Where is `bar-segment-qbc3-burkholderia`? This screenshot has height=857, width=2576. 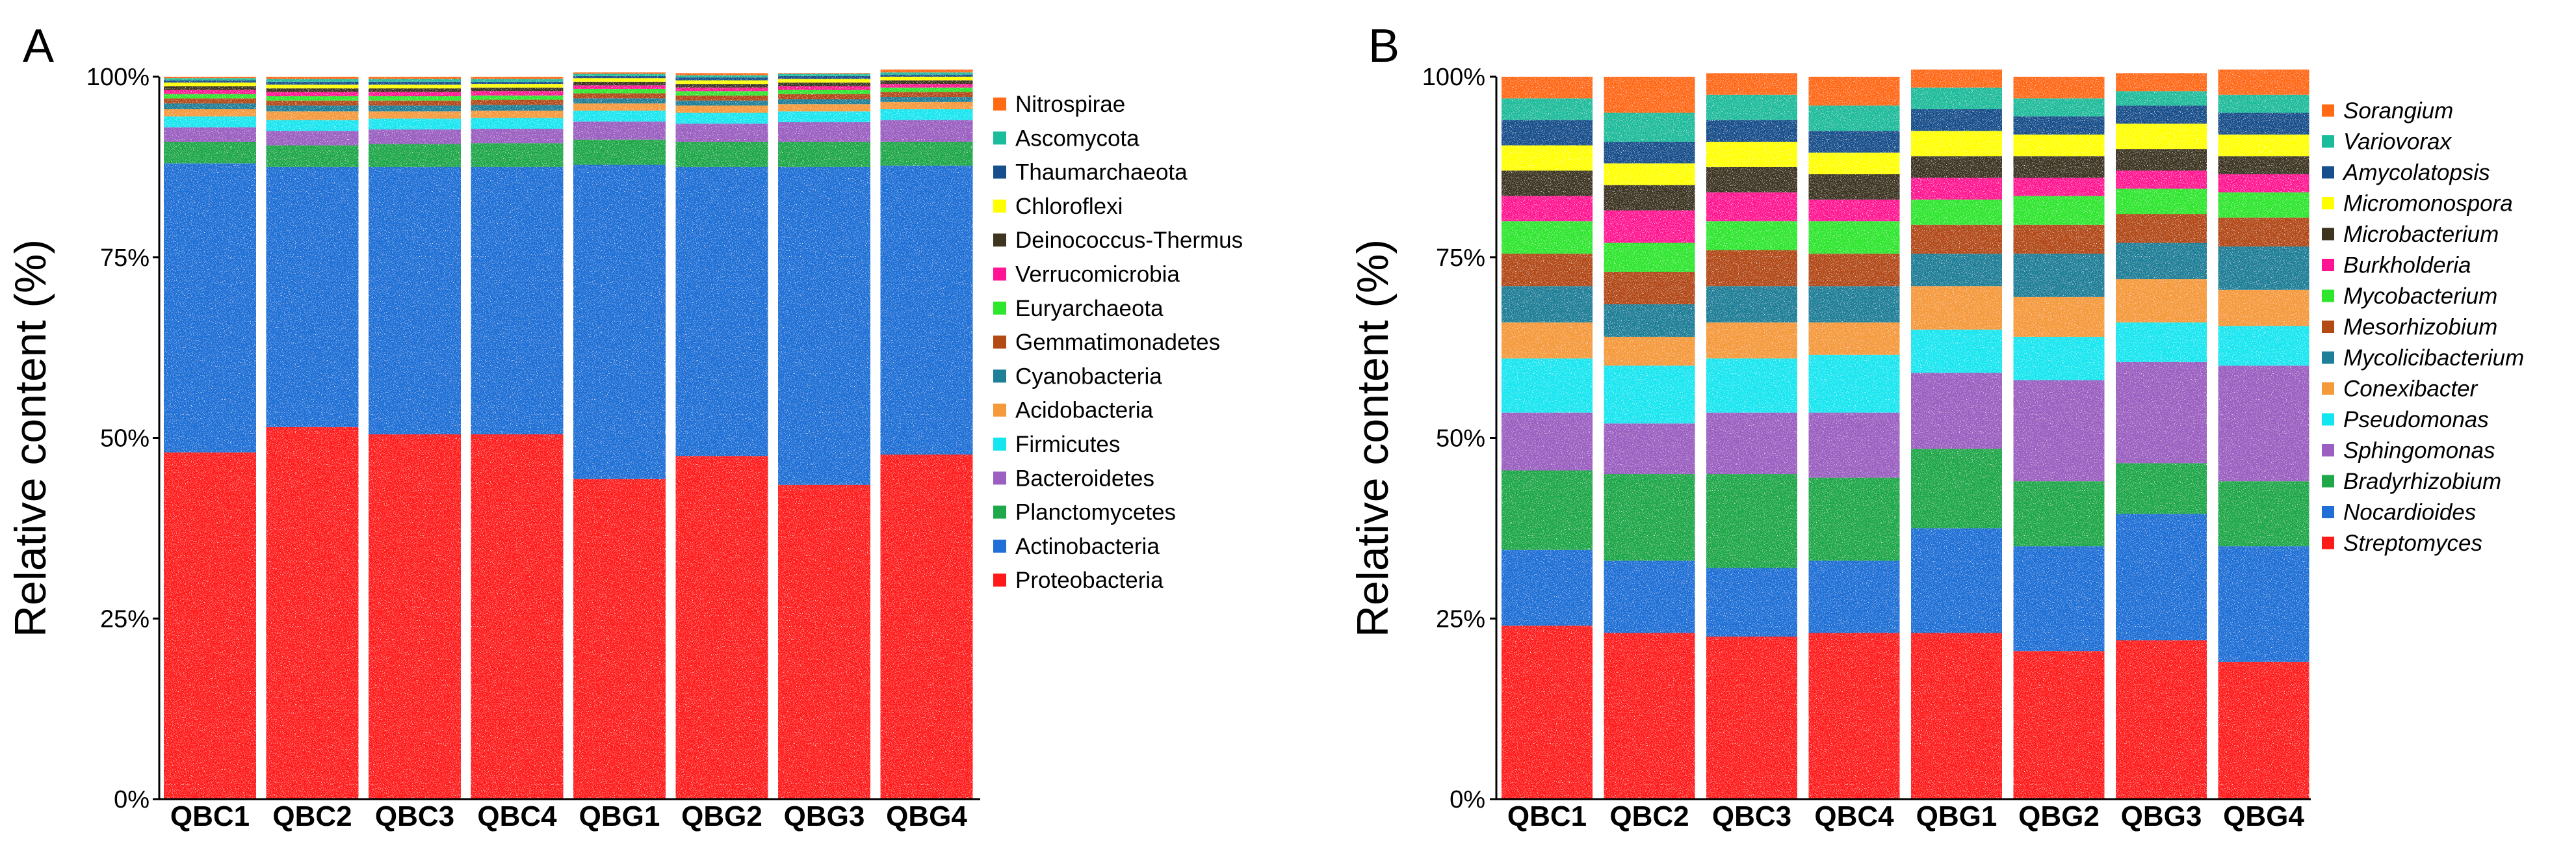 bar-segment-qbc3-burkholderia is located at coordinates (1751, 207).